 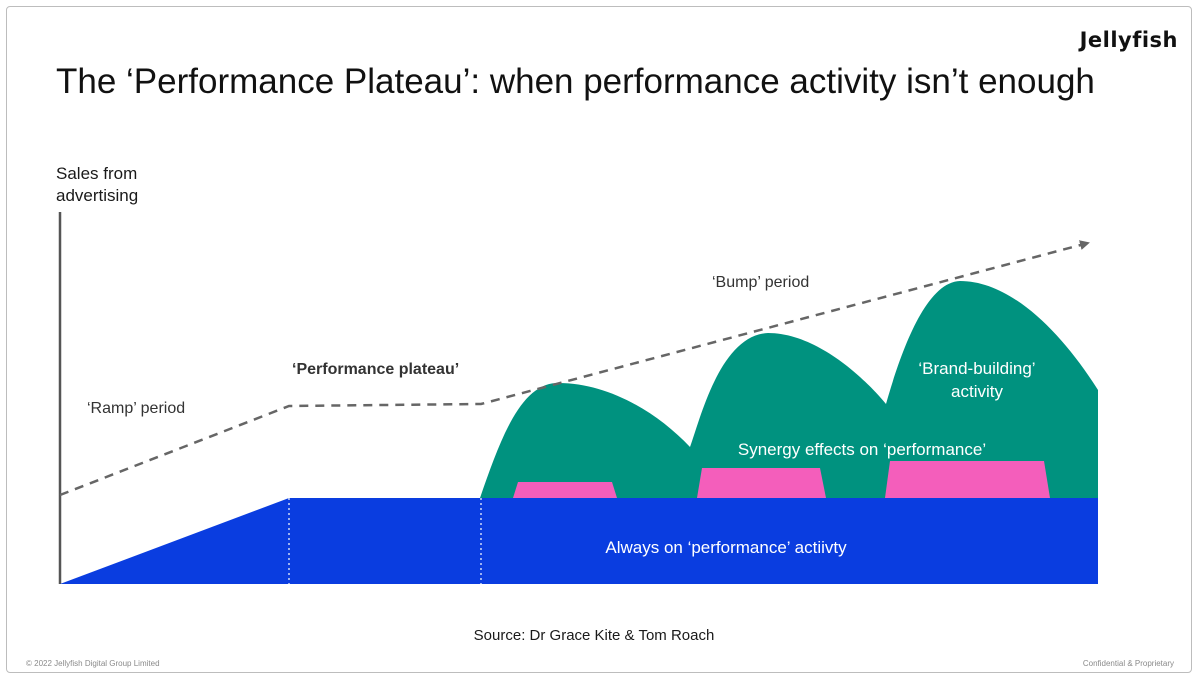 I want to click on always-on-label: Always on ‘performance’ actiivty, so click(x=726, y=547).